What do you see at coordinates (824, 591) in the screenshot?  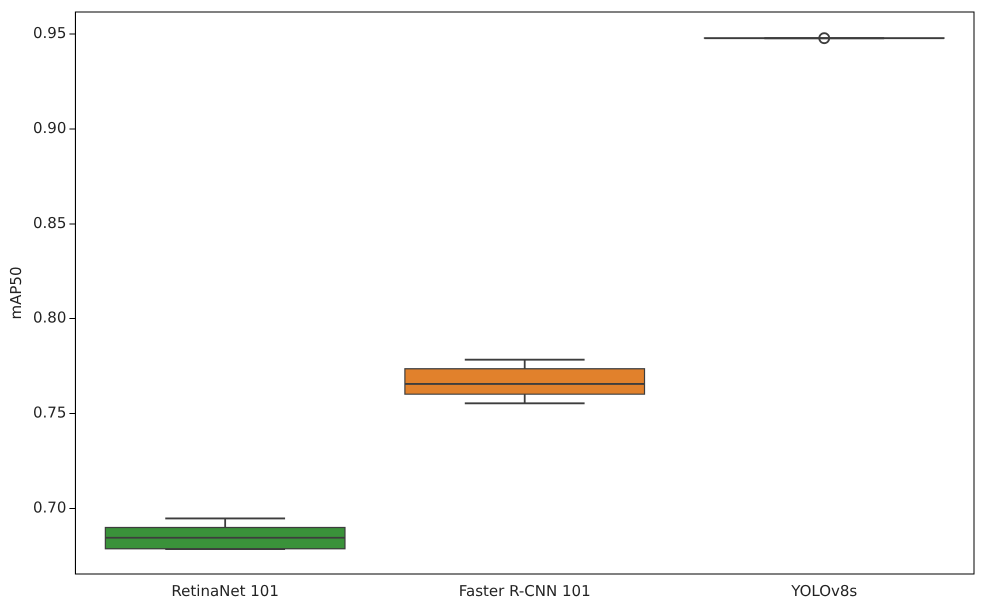 I see `x-tick-label: YOLOv8s` at bounding box center [824, 591].